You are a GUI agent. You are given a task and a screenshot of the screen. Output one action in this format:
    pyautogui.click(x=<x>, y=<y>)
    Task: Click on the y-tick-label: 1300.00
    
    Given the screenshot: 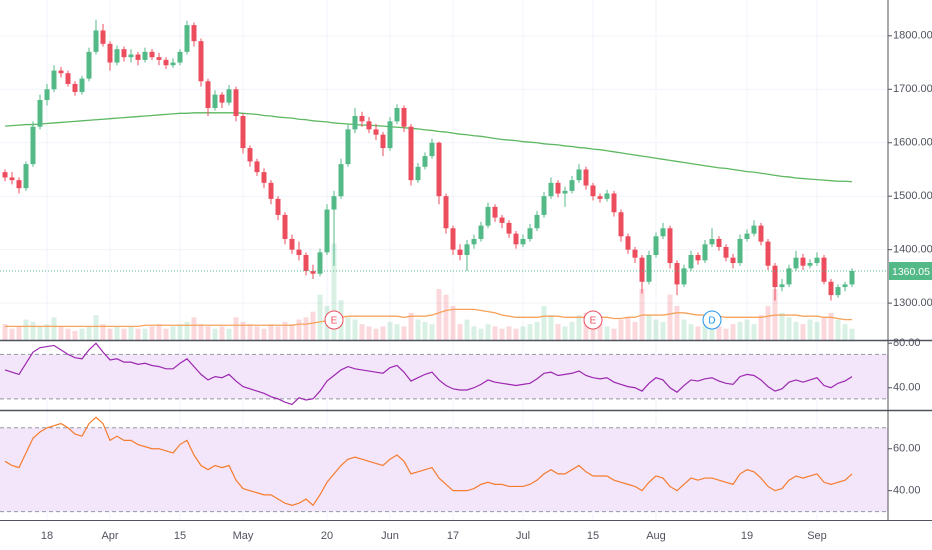 What is the action you would take?
    pyautogui.click(x=912, y=303)
    